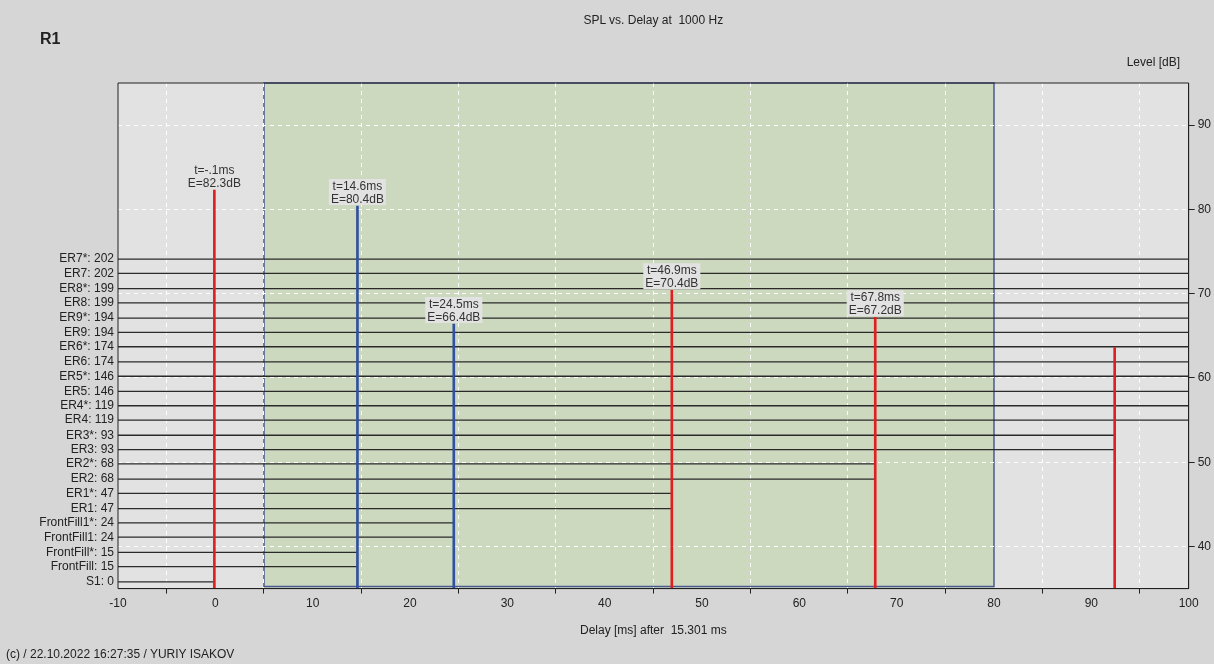 This screenshot has width=1214, height=664. What do you see at coordinates (89, 302) in the screenshot?
I see `series-label: ER8: 199` at bounding box center [89, 302].